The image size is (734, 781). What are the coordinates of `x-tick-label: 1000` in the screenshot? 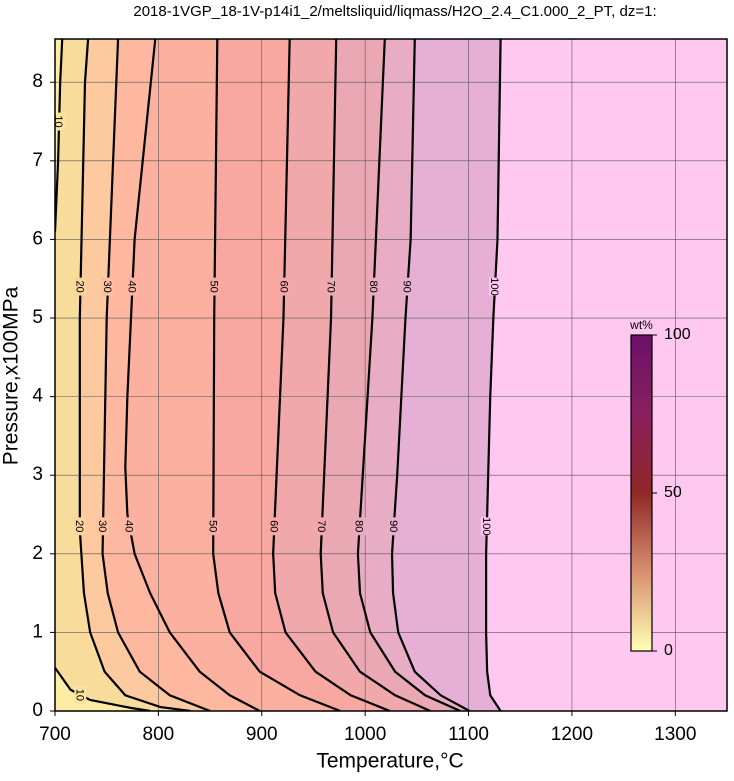 It's located at (365, 734).